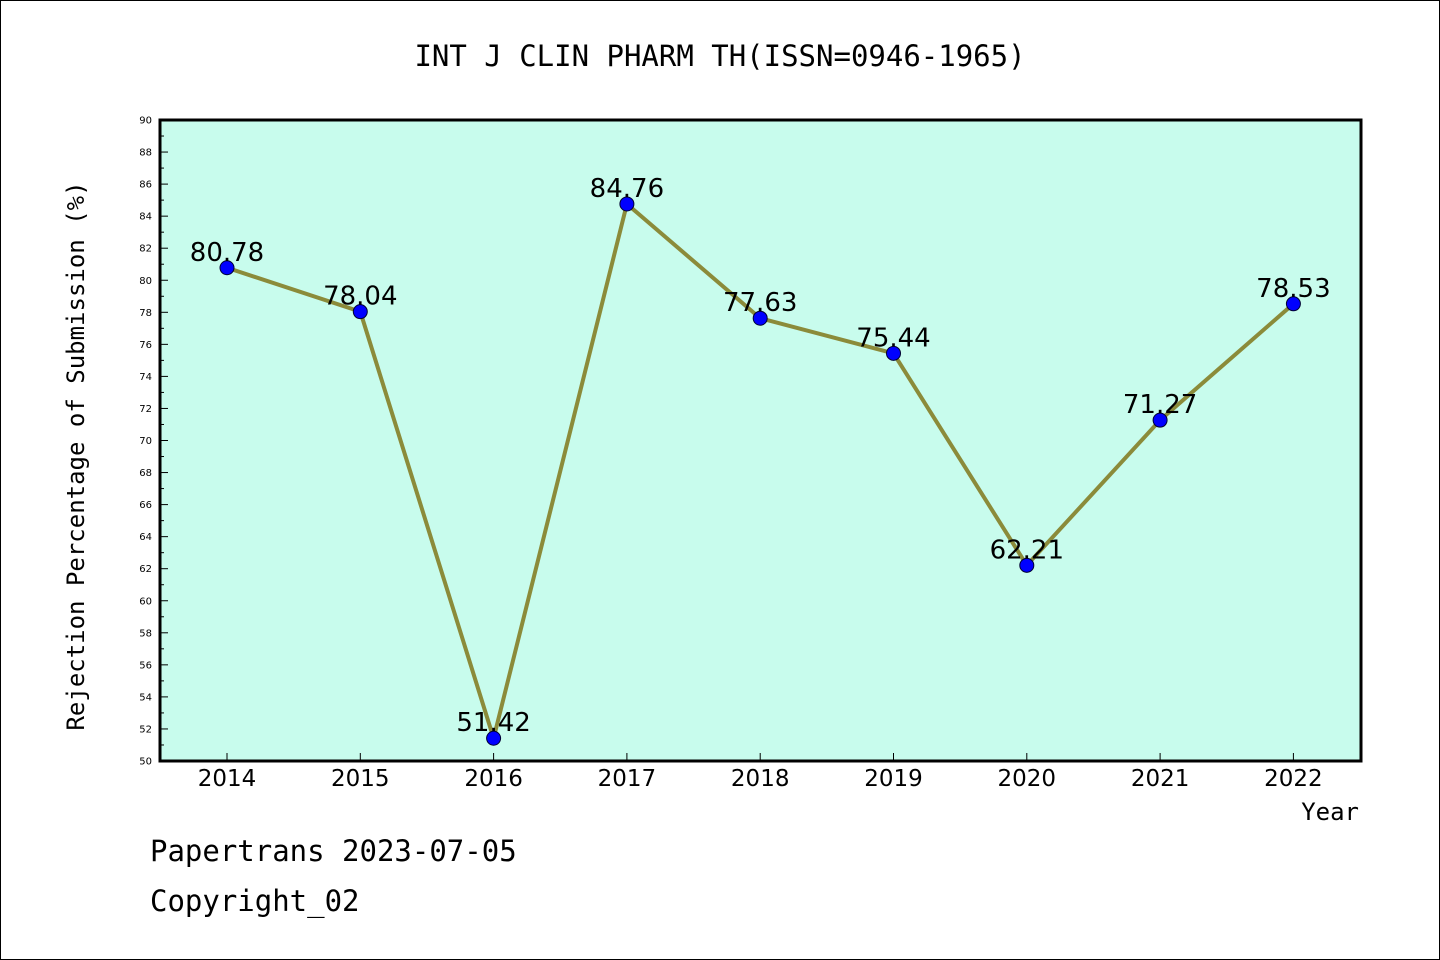 This screenshot has height=960, width=1440. What do you see at coordinates (145, 409) in the screenshot?
I see `y-tick-label: 72` at bounding box center [145, 409].